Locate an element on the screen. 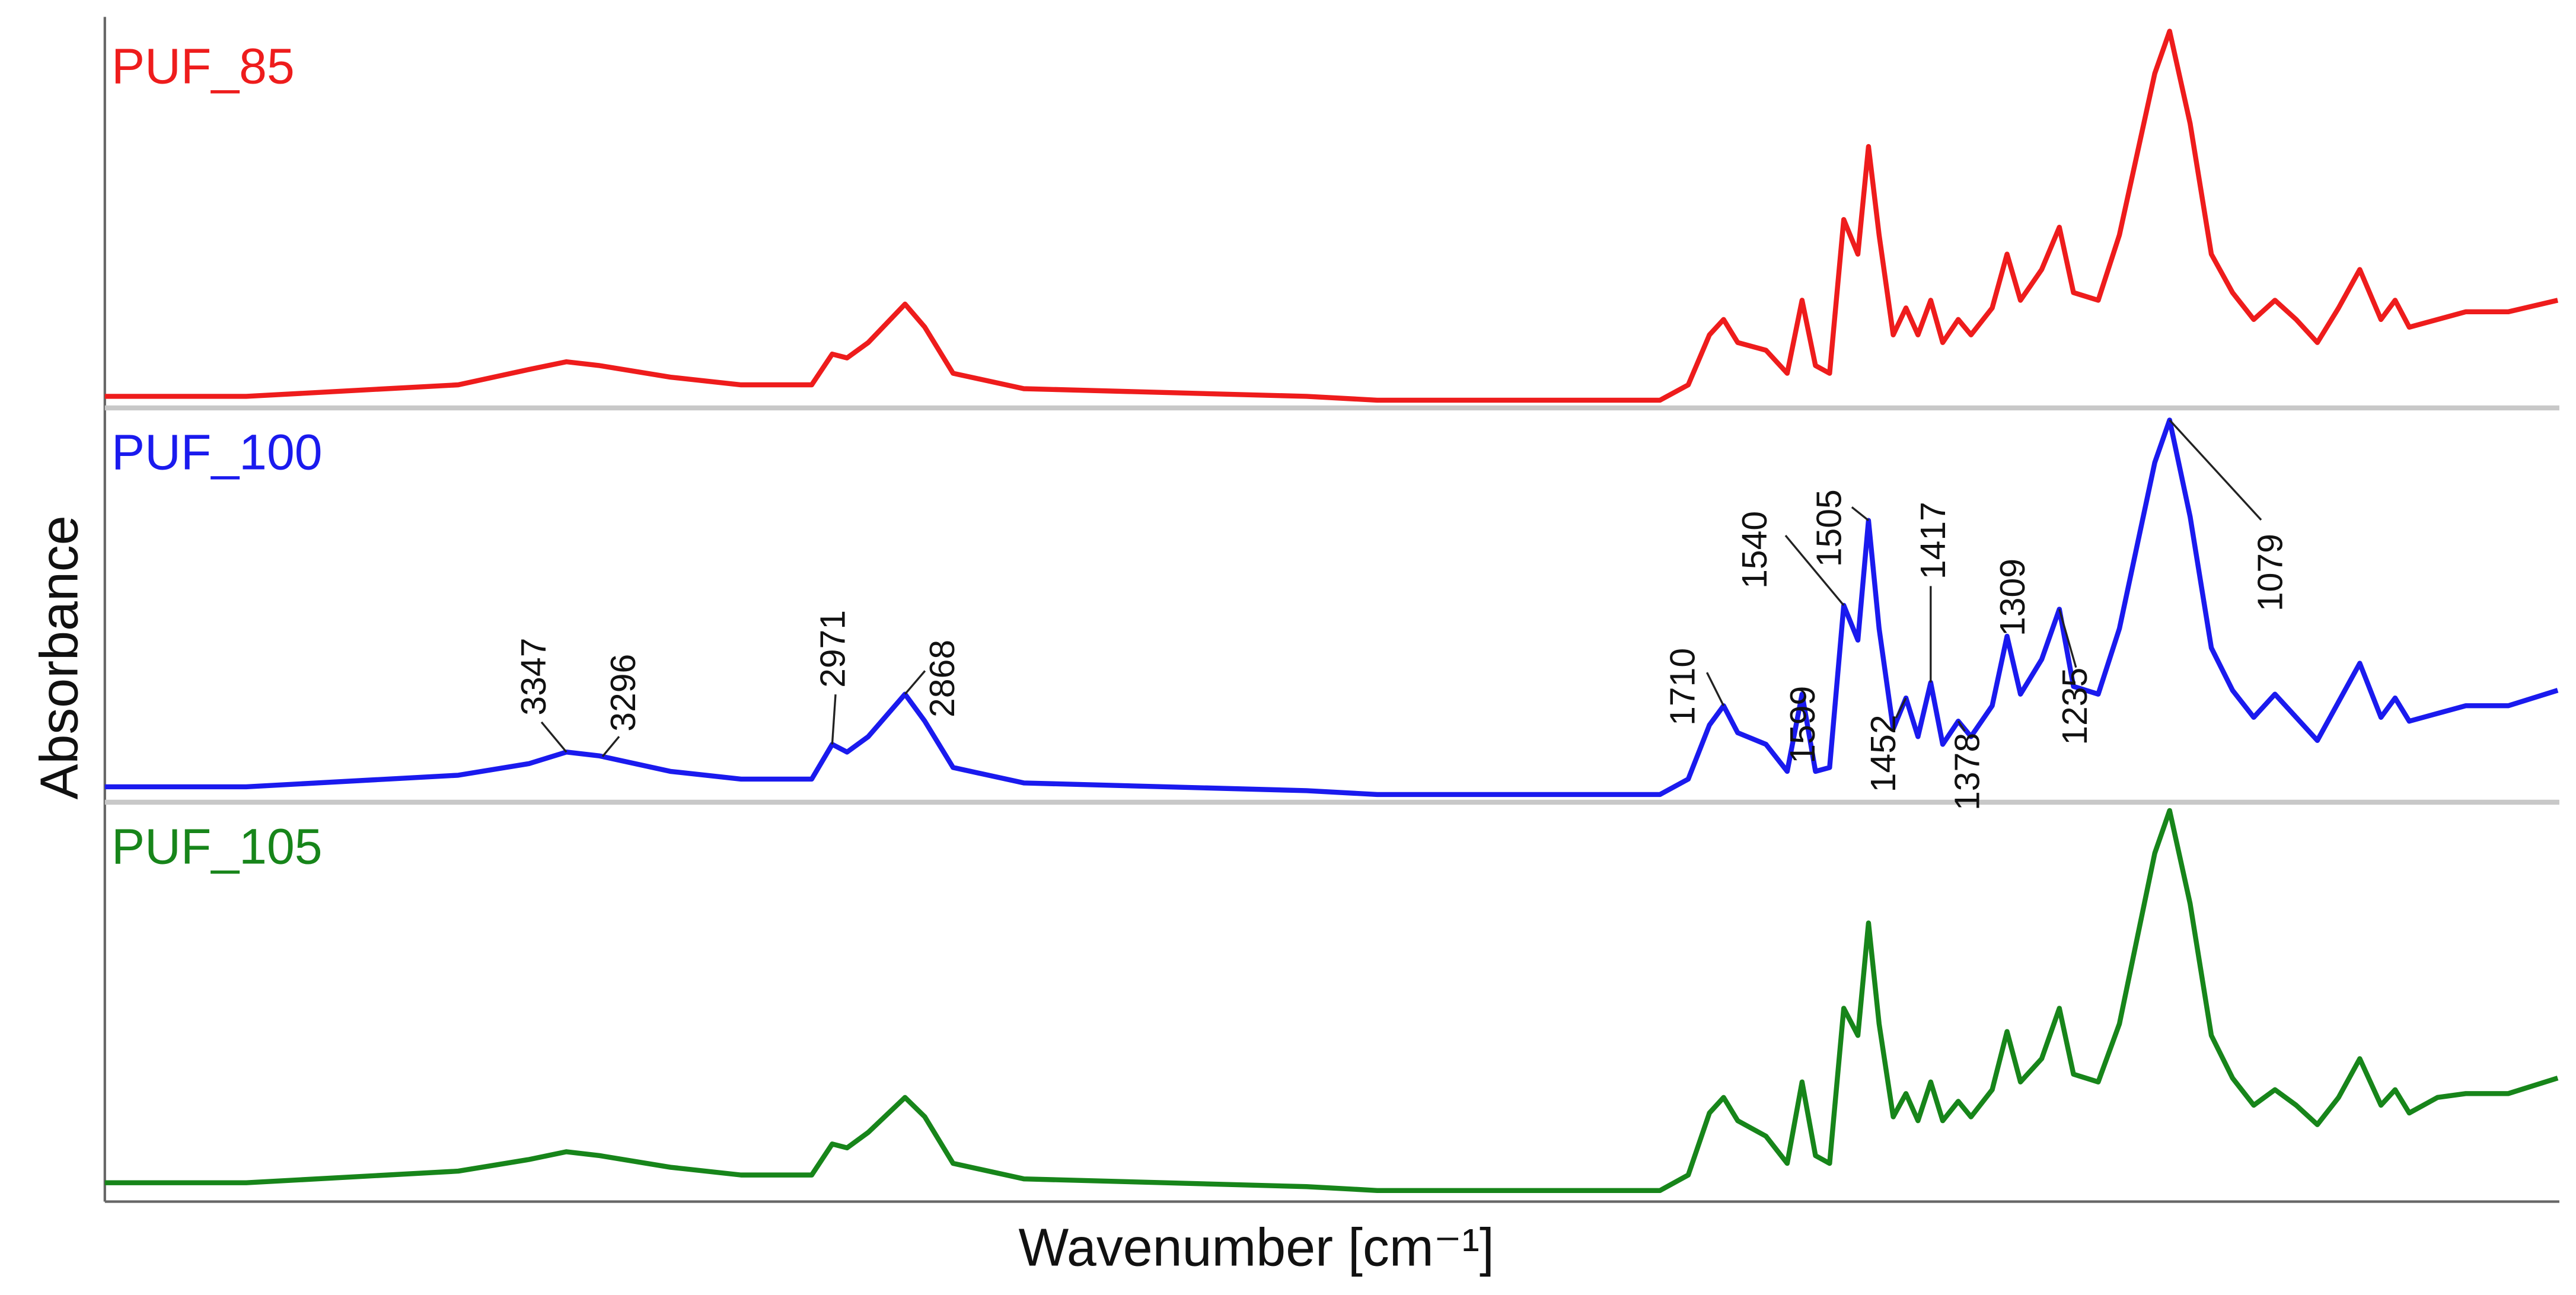 The width and height of the screenshot is (2576, 1295). series-label: PUF_85 is located at coordinates (203, 66).